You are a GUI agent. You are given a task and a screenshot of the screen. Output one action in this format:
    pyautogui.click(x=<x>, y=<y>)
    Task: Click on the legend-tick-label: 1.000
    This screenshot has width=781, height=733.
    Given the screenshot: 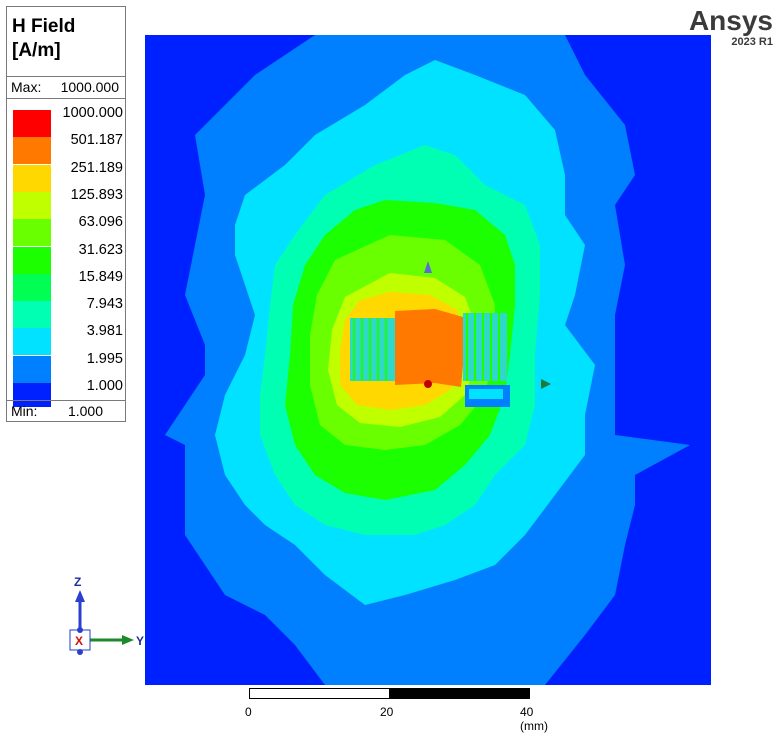 What is the action you would take?
    pyautogui.click(x=104, y=386)
    